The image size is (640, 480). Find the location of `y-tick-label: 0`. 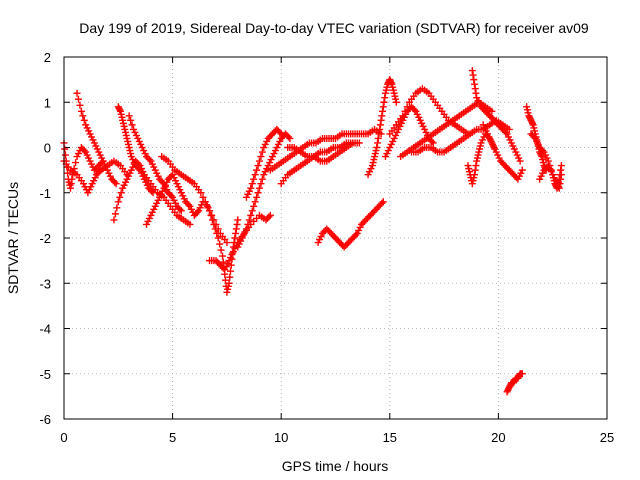

y-tick-label: 0 is located at coordinates (47, 148).